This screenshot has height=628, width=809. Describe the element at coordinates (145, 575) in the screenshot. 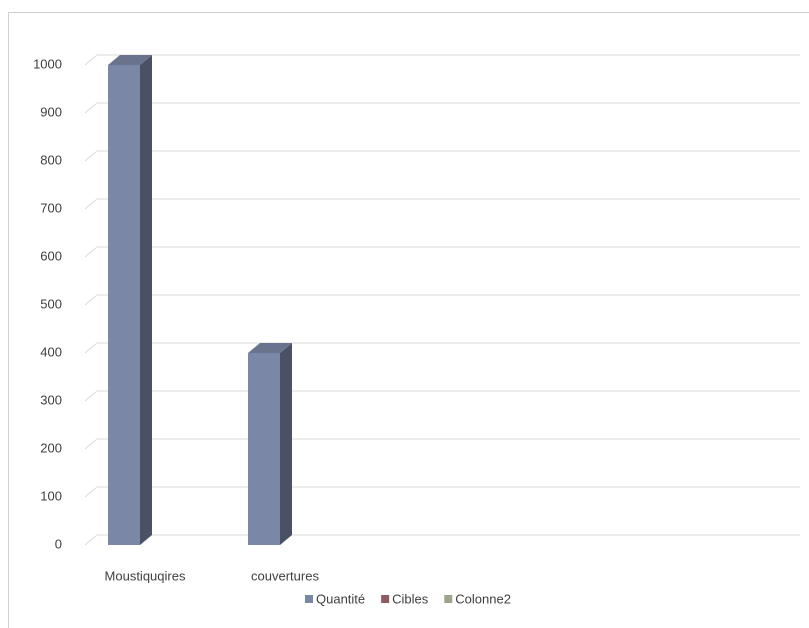

I see `x-tick-label: Moustiquqires` at that location.